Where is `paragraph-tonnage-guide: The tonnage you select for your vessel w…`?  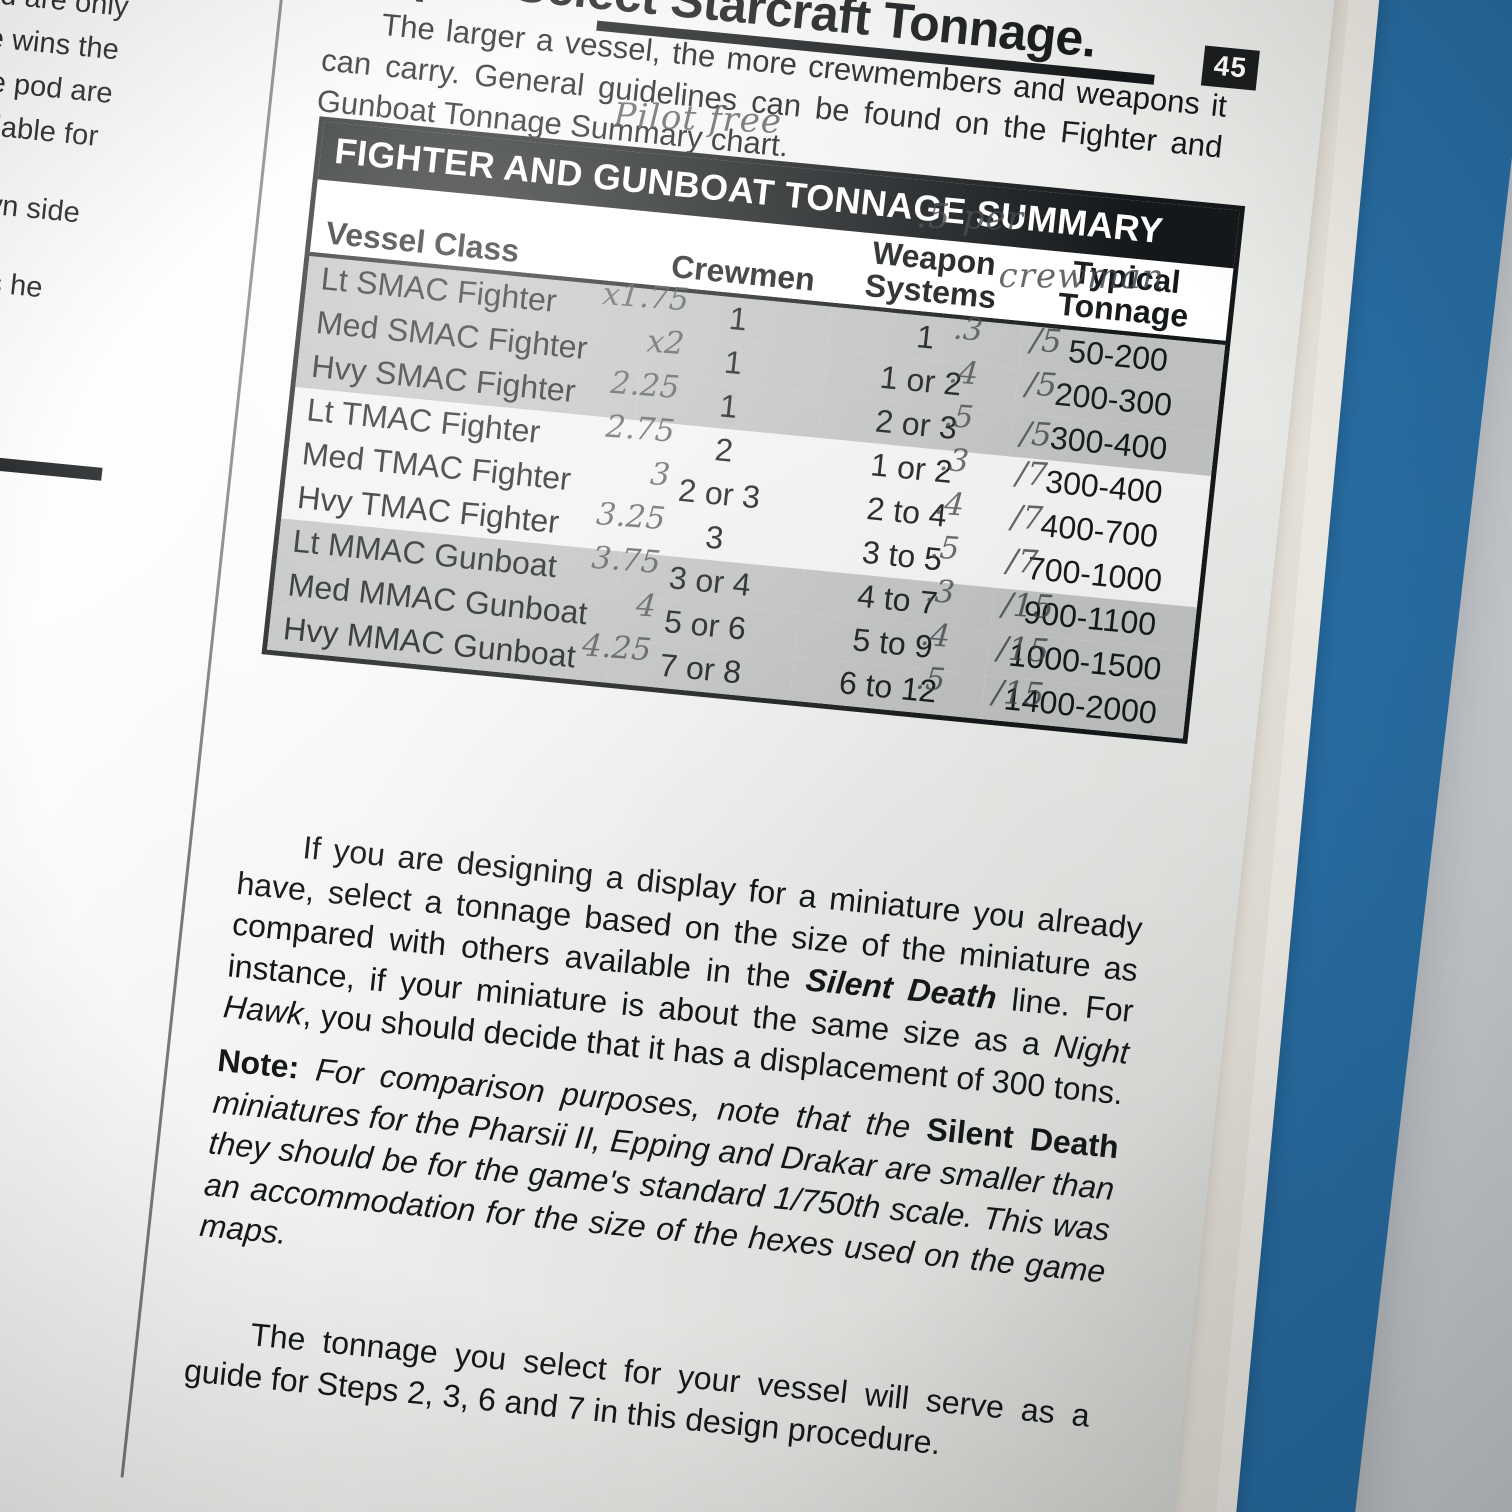
paragraph-tonnage-guide: The tonnage you select for your vessel w… is located at coordinates (637, 1388).